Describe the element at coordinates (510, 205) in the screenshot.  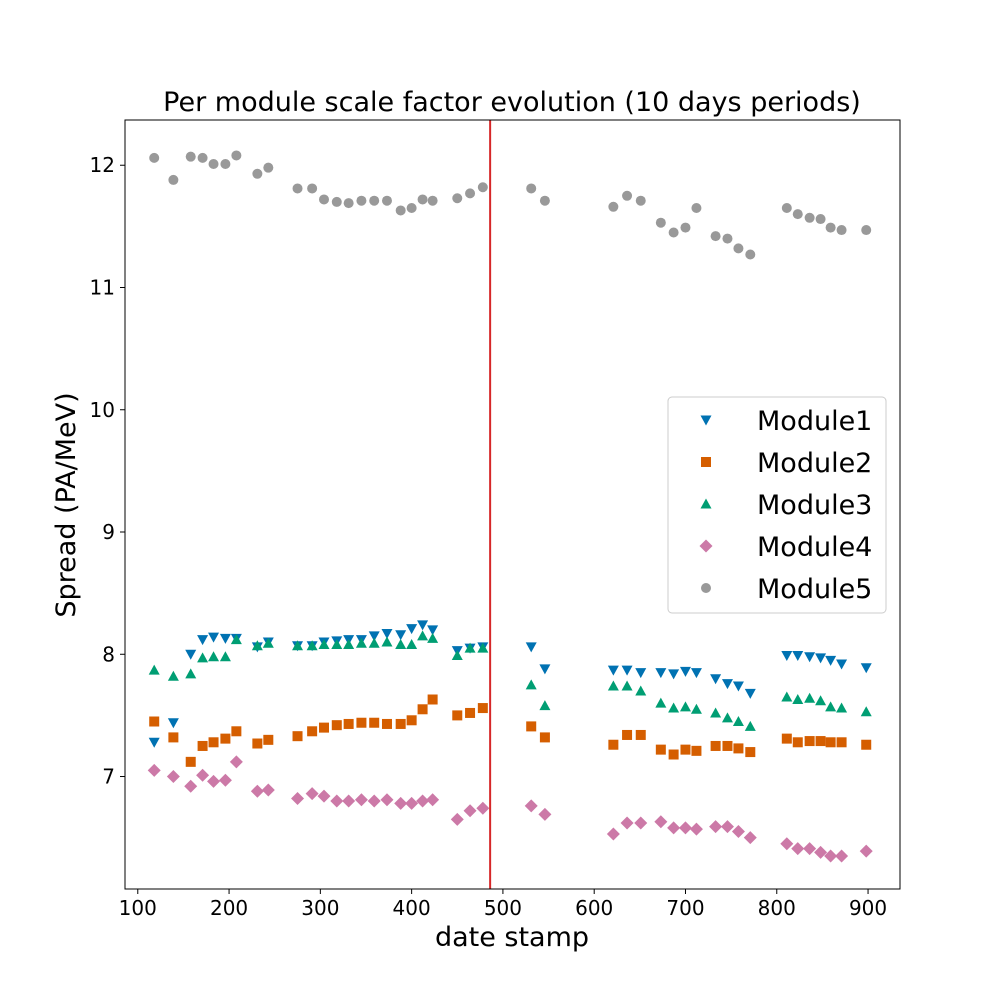
I see `series-module5` at that location.